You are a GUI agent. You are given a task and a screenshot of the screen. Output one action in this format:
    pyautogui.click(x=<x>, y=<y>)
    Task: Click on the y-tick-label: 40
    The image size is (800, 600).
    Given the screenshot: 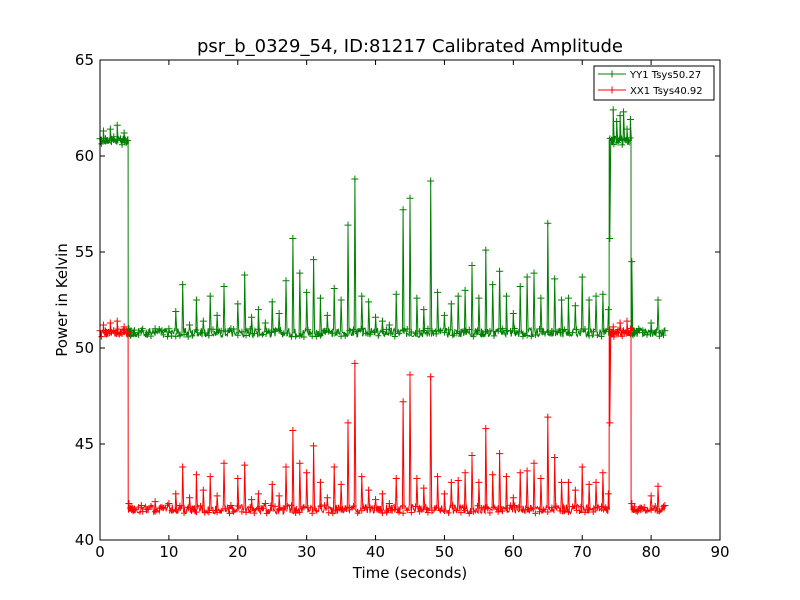 What is the action you would take?
    pyautogui.click(x=84, y=540)
    